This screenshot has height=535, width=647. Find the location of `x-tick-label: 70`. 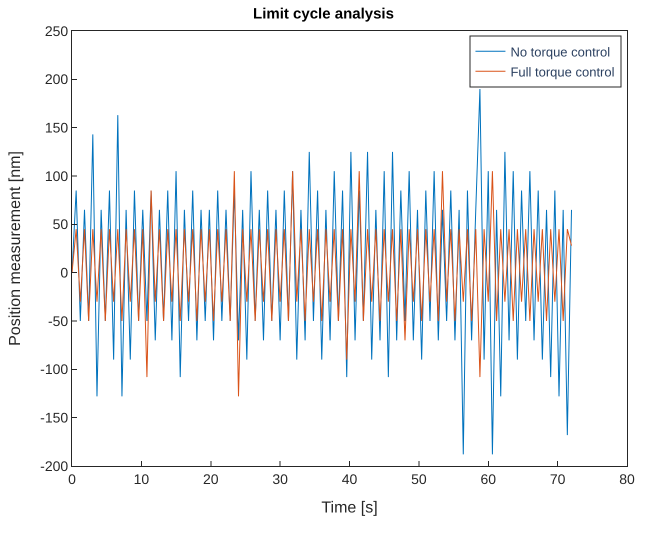

x-tick-label: 70 is located at coordinates (558, 478).